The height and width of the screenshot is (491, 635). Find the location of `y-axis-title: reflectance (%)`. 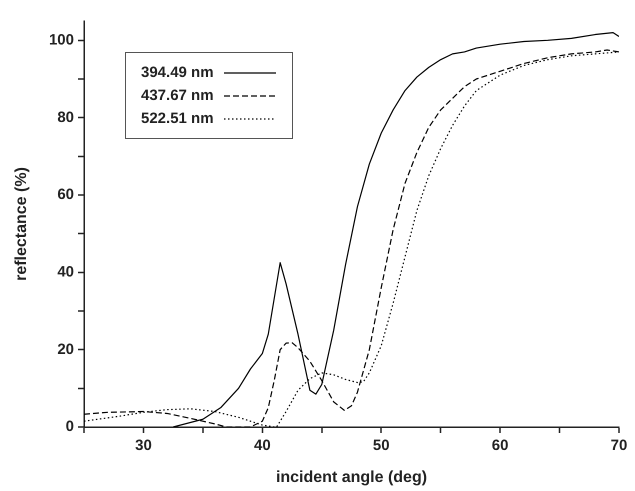

y-axis-title: reflectance (%) is located at coordinates (21, 224).